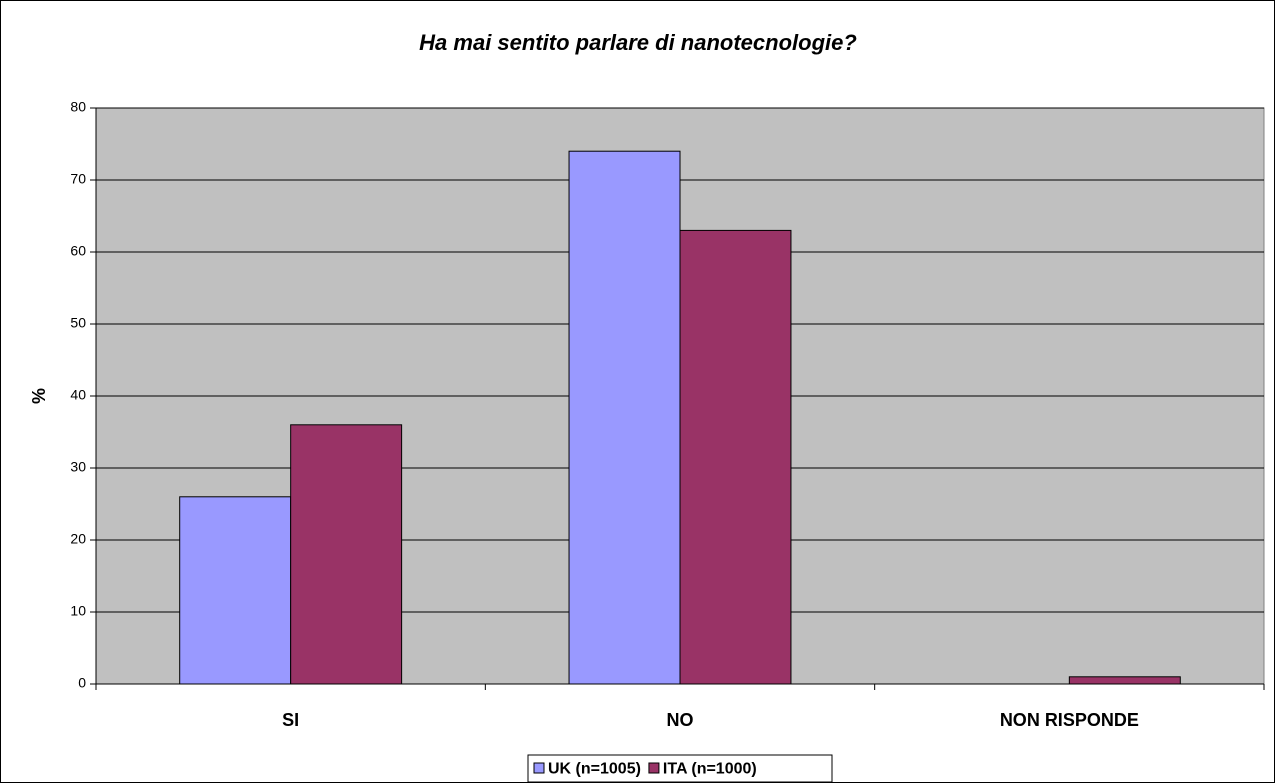  What do you see at coordinates (78, 467) in the screenshot?
I see `y-tick-label: 30` at bounding box center [78, 467].